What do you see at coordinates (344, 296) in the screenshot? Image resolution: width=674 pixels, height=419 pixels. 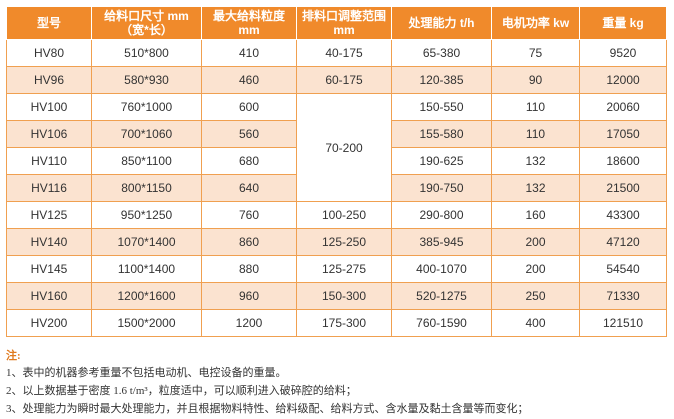 I see `discharge-range-cell: 150-300` at bounding box center [344, 296].